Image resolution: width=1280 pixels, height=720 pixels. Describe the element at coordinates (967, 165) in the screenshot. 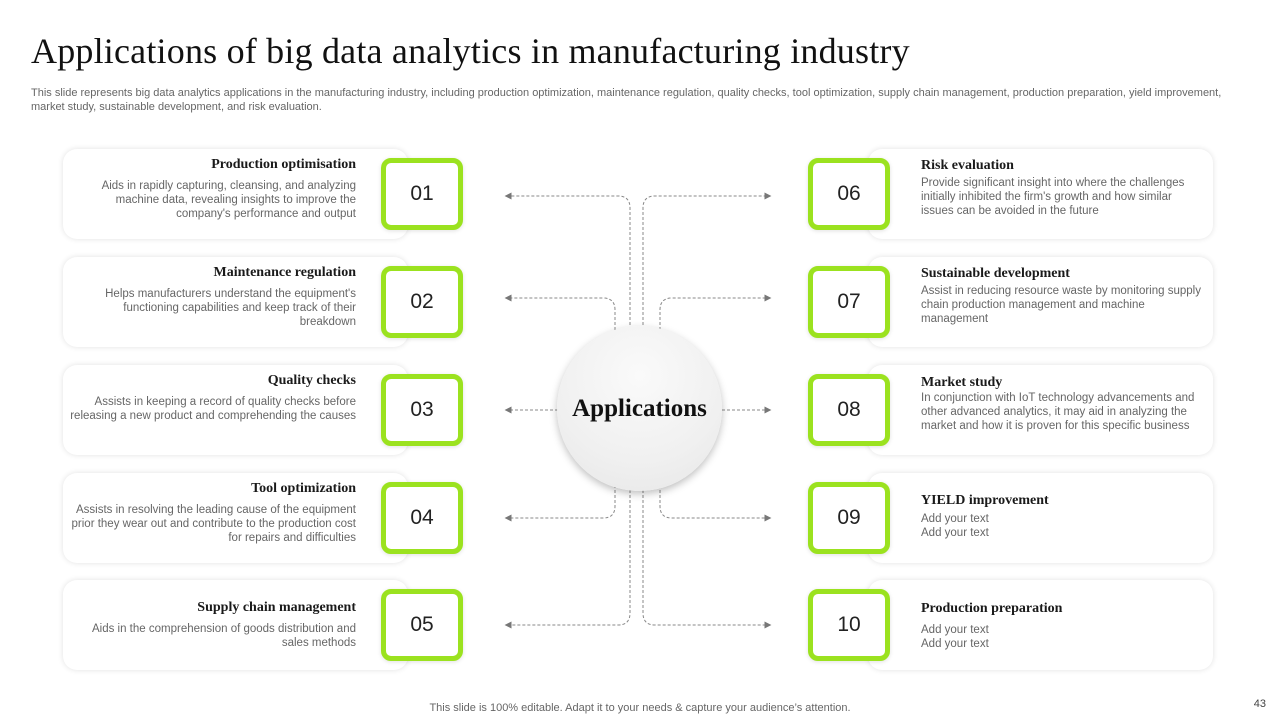

I see `card-heading: Risk evaluation` at that location.